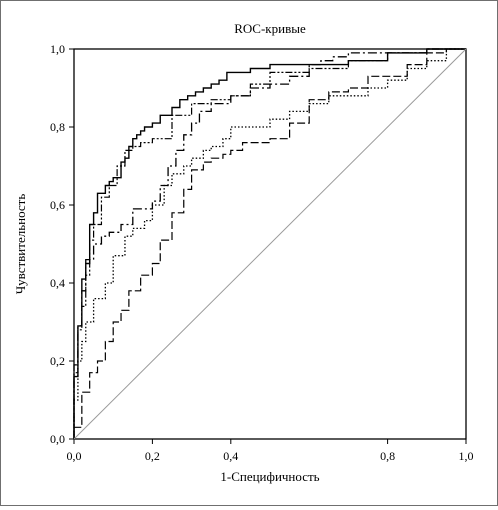 Image resolution: width=498 pixels, height=510 pixels. I want to click on y-tick-label: 0,8, so click(57, 127).